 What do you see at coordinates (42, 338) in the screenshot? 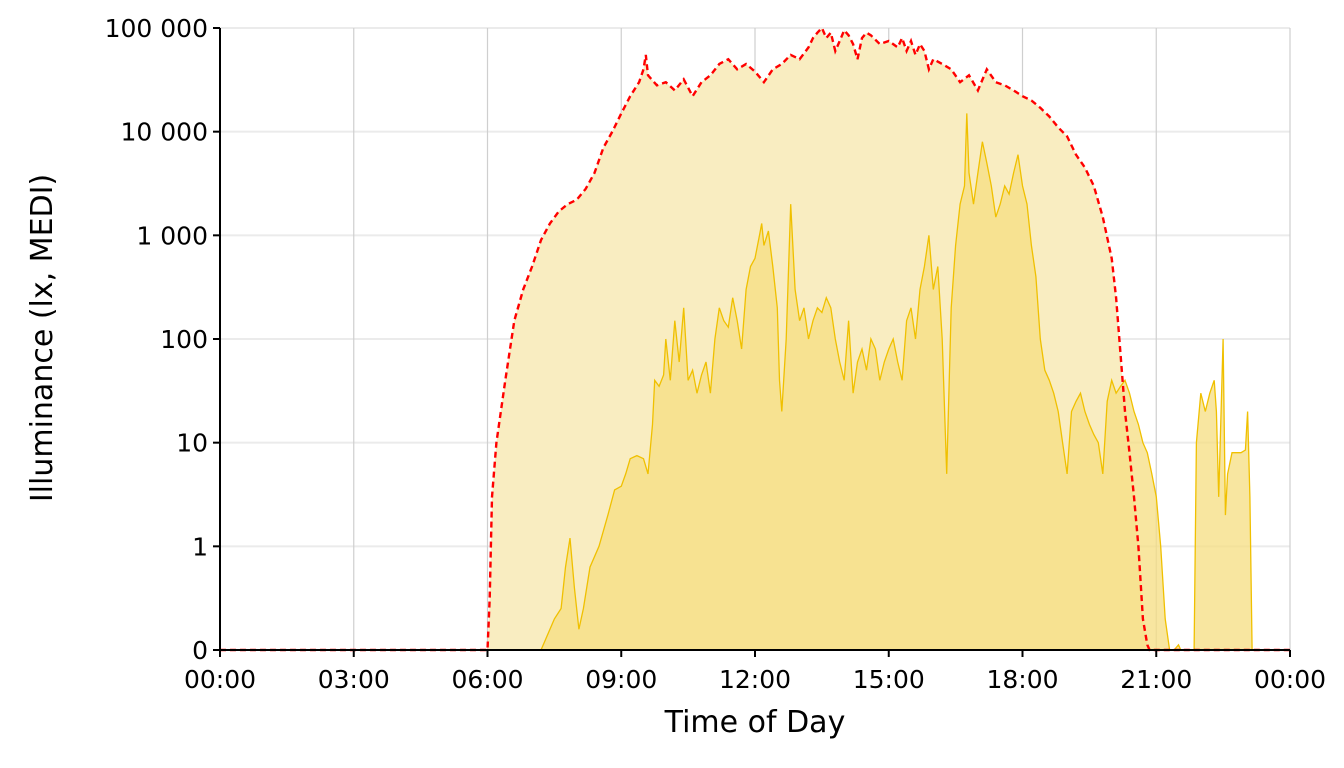
I see `y-axis-title: Illuminance (lx, MEDI)` at bounding box center [42, 338].